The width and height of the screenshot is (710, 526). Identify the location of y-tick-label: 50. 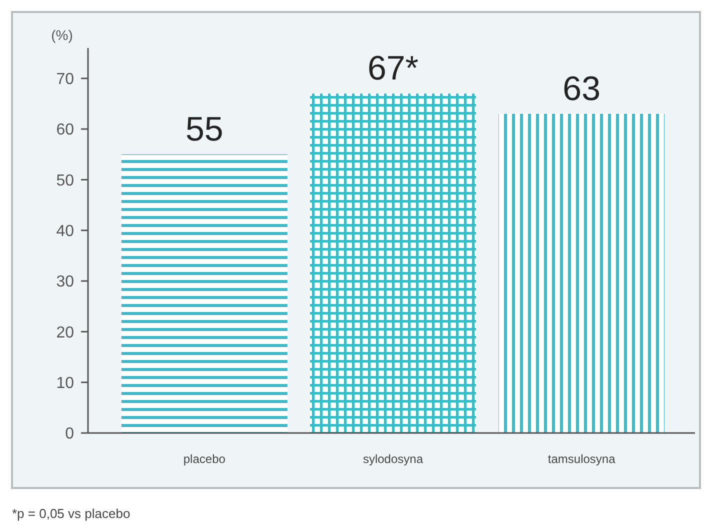
(65, 181).